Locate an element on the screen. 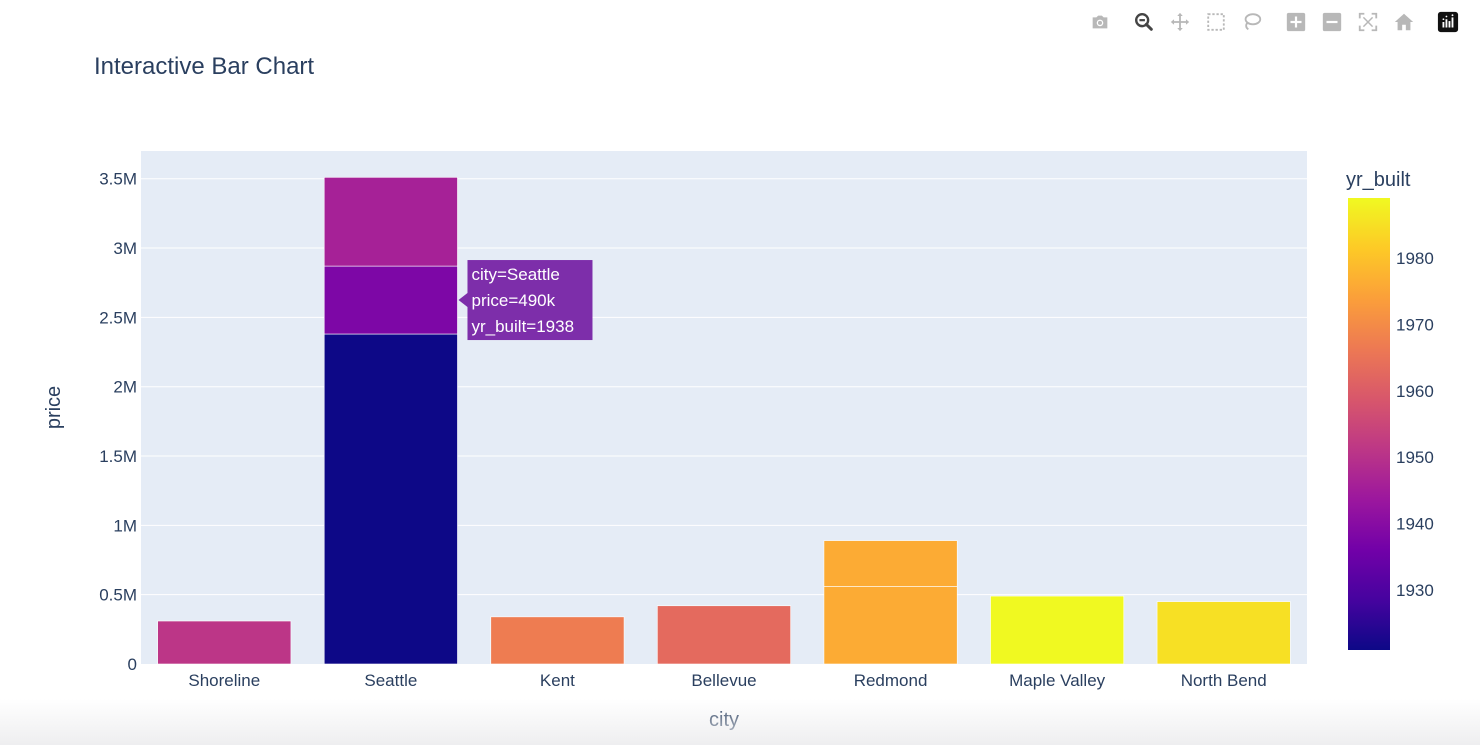  y-tick-label: 1M is located at coordinates (125, 525).